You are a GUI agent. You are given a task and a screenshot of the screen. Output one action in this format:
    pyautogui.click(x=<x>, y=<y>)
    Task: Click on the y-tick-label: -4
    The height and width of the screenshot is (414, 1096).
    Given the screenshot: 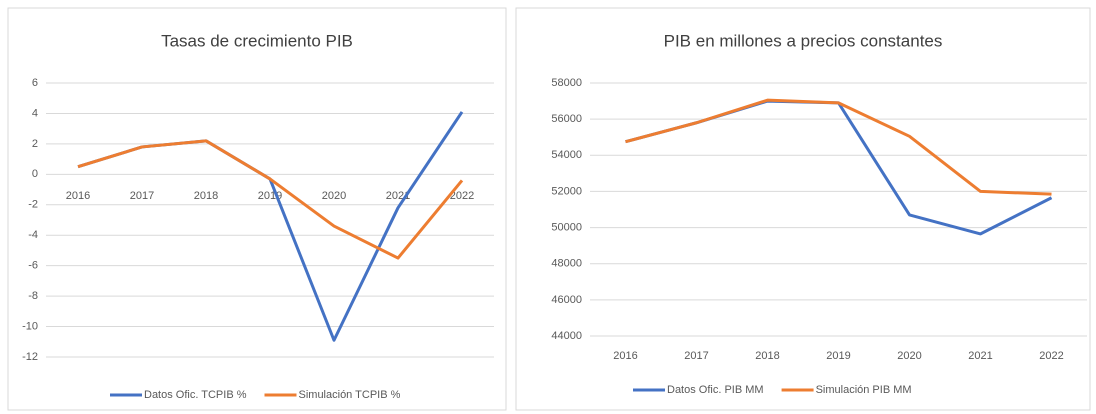 What is the action you would take?
    pyautogui.click(x=33, y=235)
    